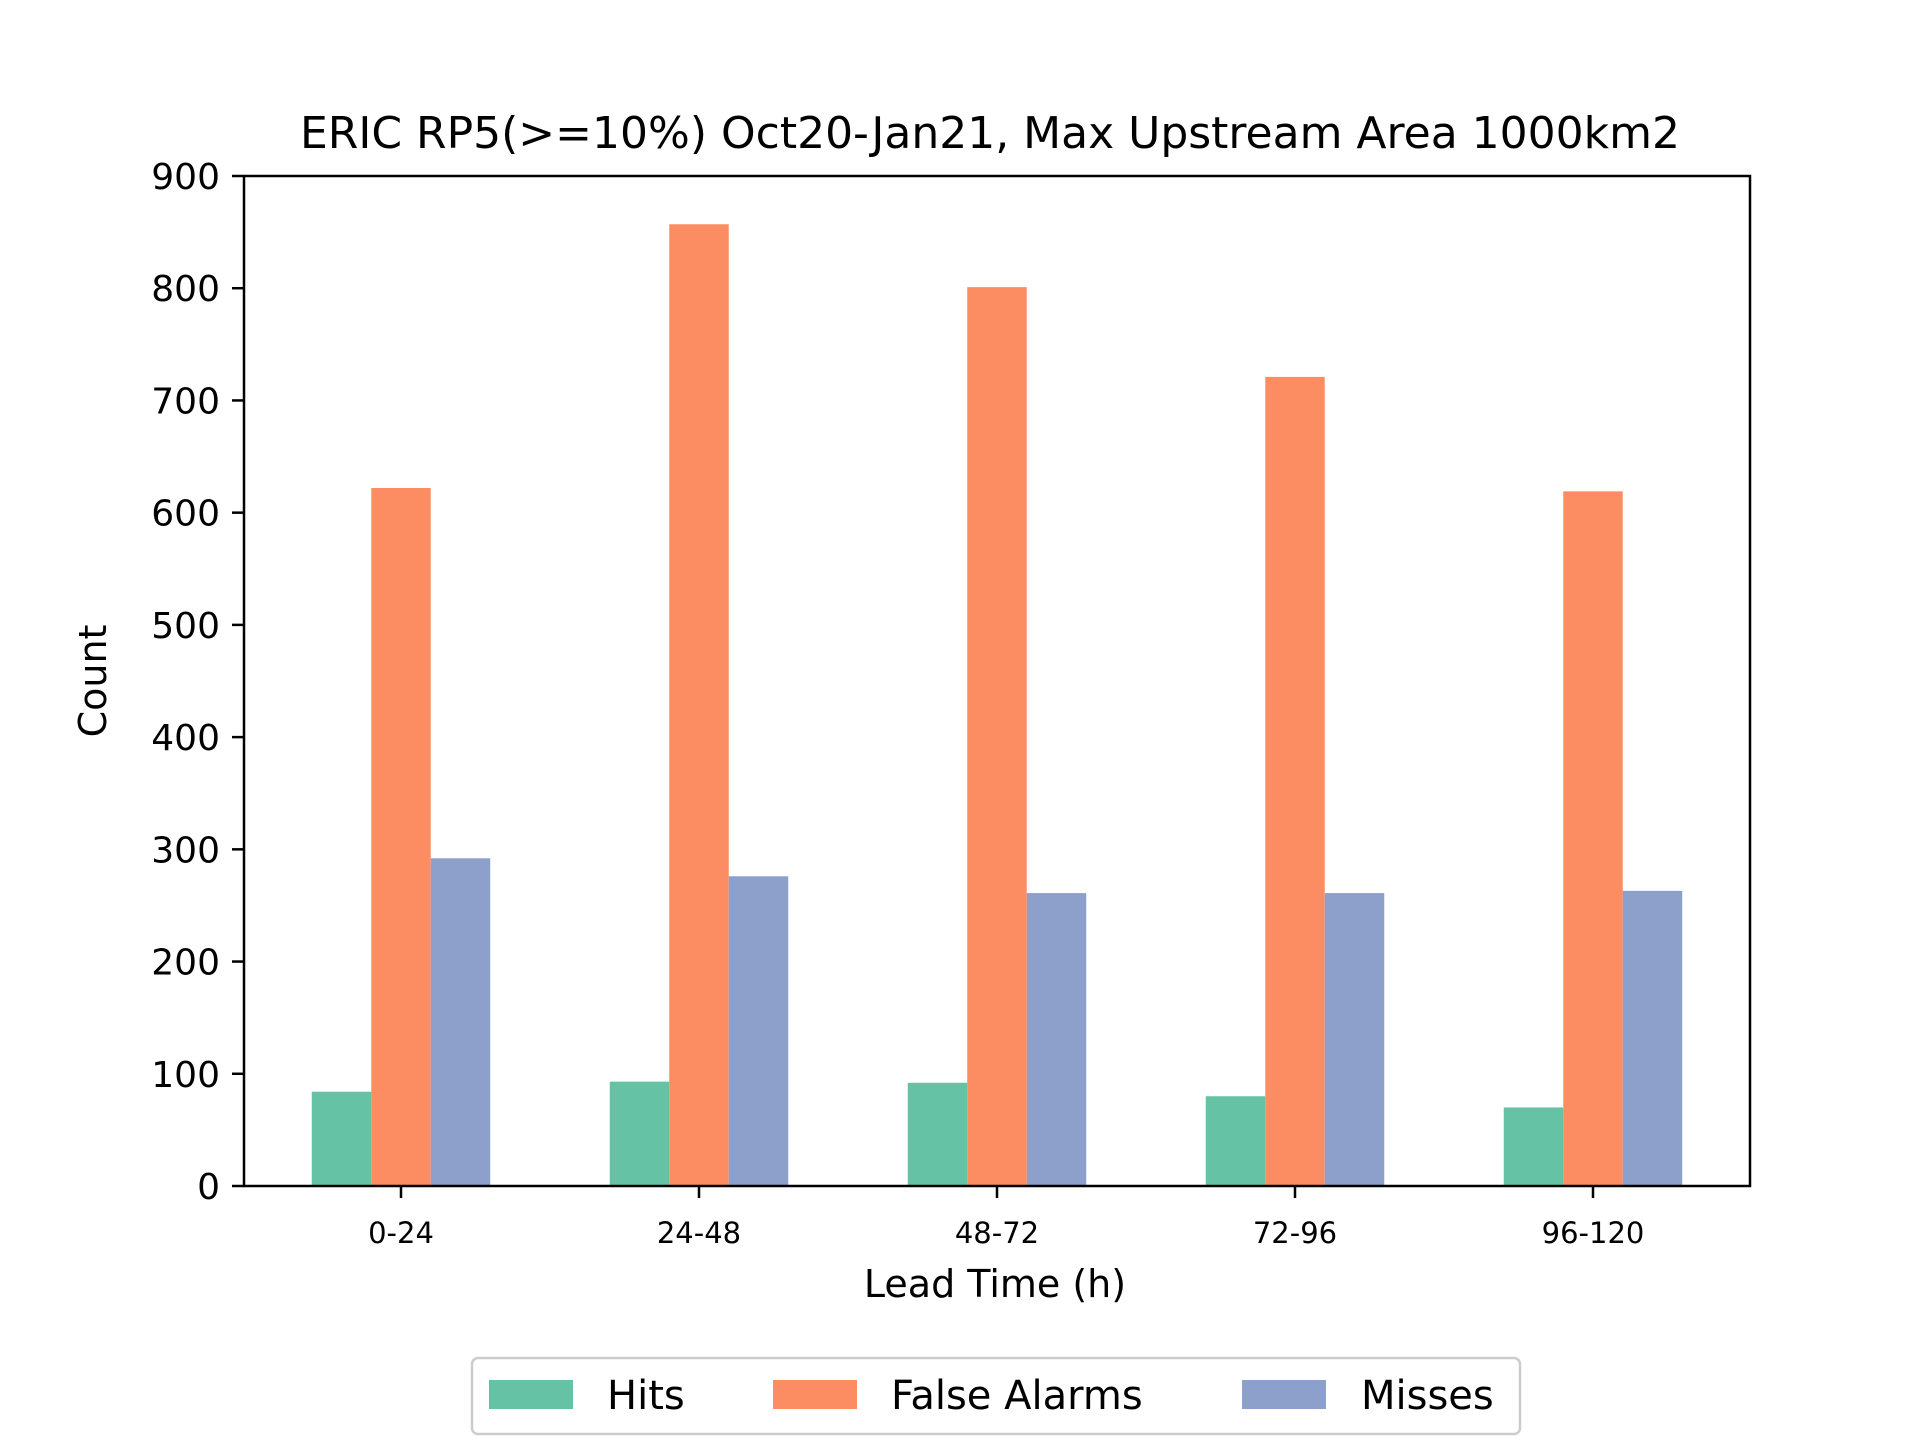 Image resolution: width=1920 pixels, height=1440 pixels. Describe the element at coordinates (185, 738) in the screenshot. I see `y-tick-label: 400` at that location.